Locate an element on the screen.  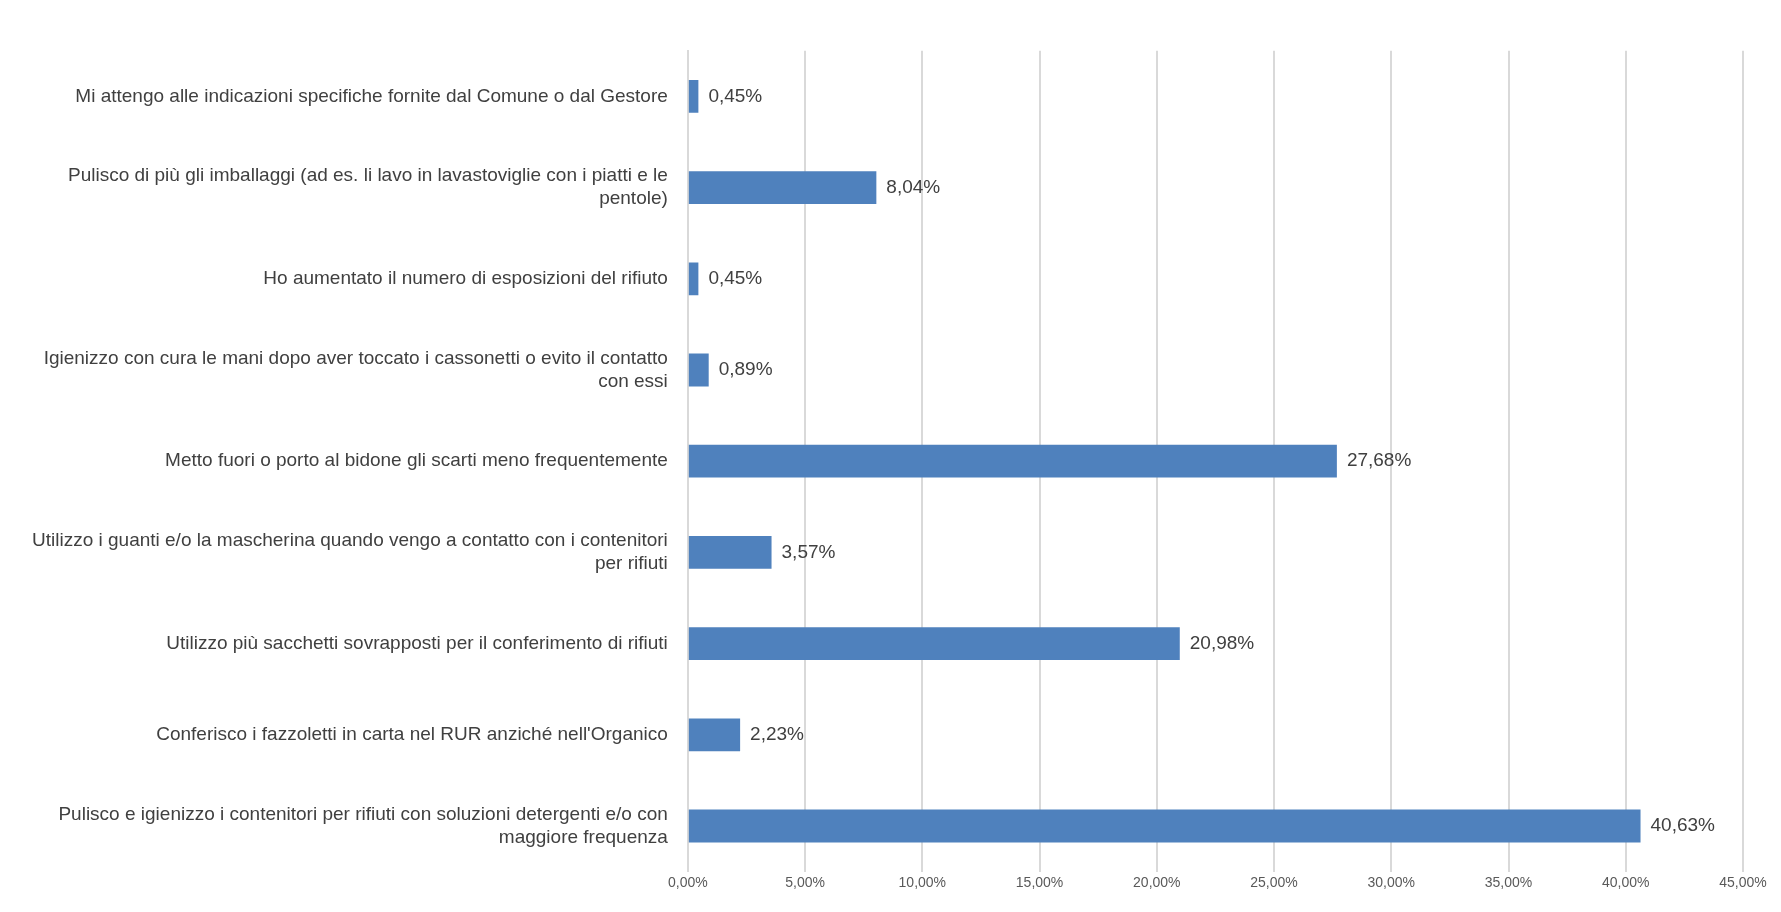
x-tick-label: 30,00% is located at coordinates (1391, 881).